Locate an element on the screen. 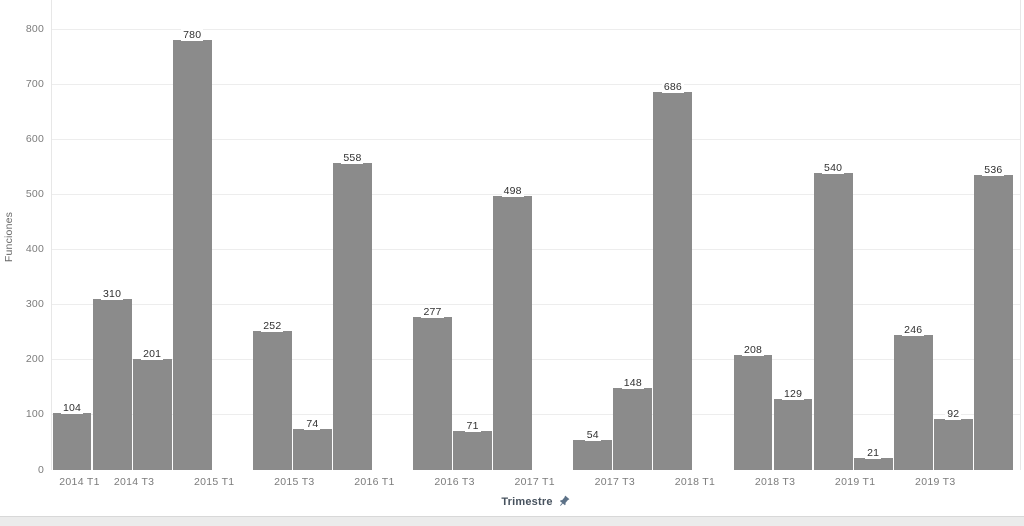 The height and width of the screenshot is (526, 1024). x-axis-title: Trimestre is located at coordinates (535, 501).